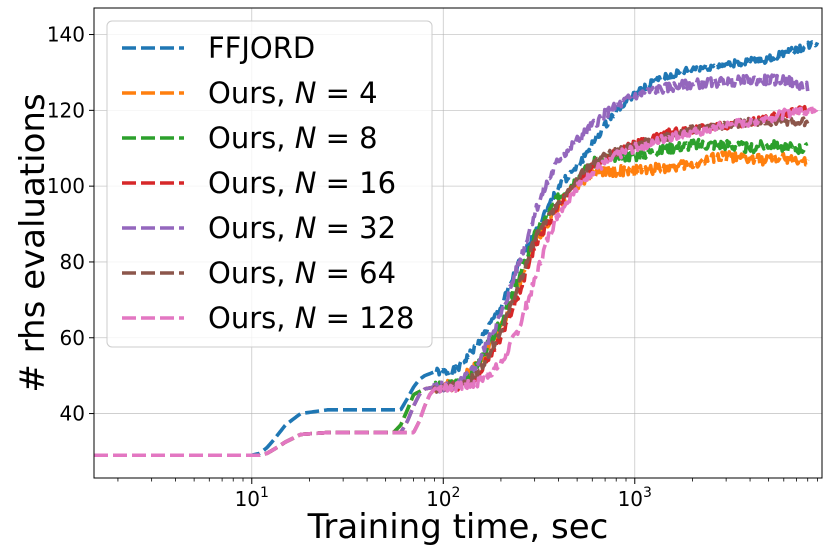 The width and height of the screenshot is (830, 554). Describe the element at coordinates (72, 414) in the screenshot. I see `y-tick-label: 40` at that location.